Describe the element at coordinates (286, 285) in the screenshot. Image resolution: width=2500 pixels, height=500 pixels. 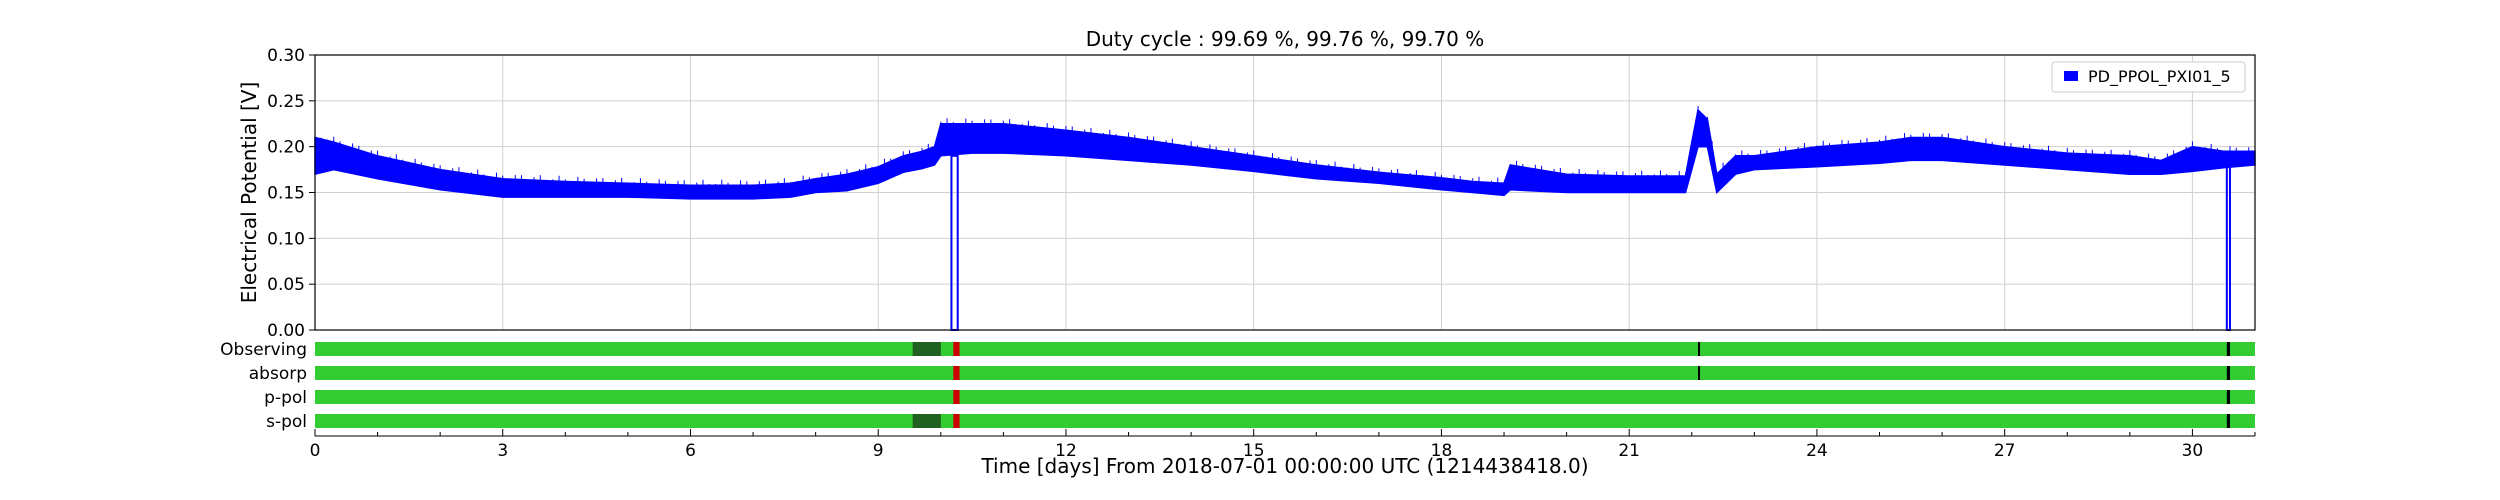
I see `y-tick-label: 0.05` at that location.